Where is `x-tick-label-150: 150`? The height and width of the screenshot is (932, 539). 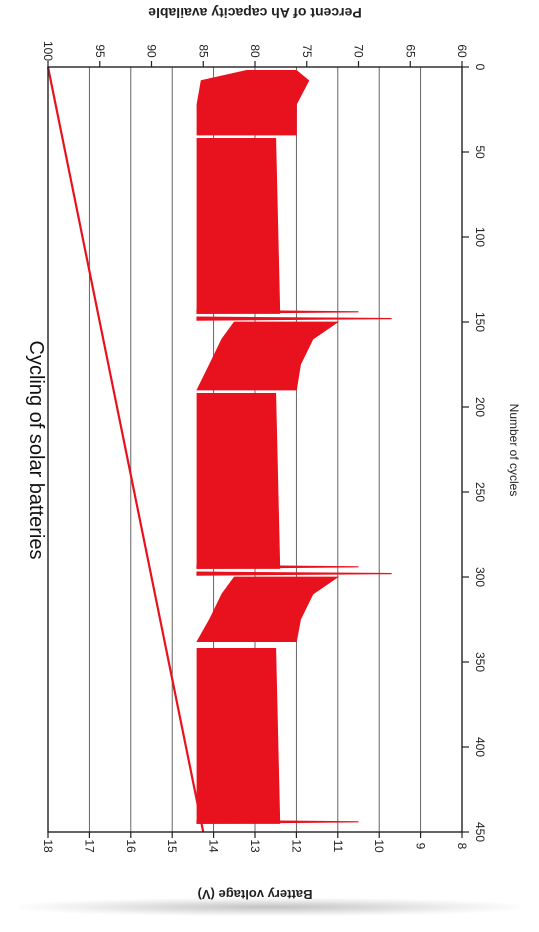 x-tick-label-150: 150 is located at coordinates (480, 322).